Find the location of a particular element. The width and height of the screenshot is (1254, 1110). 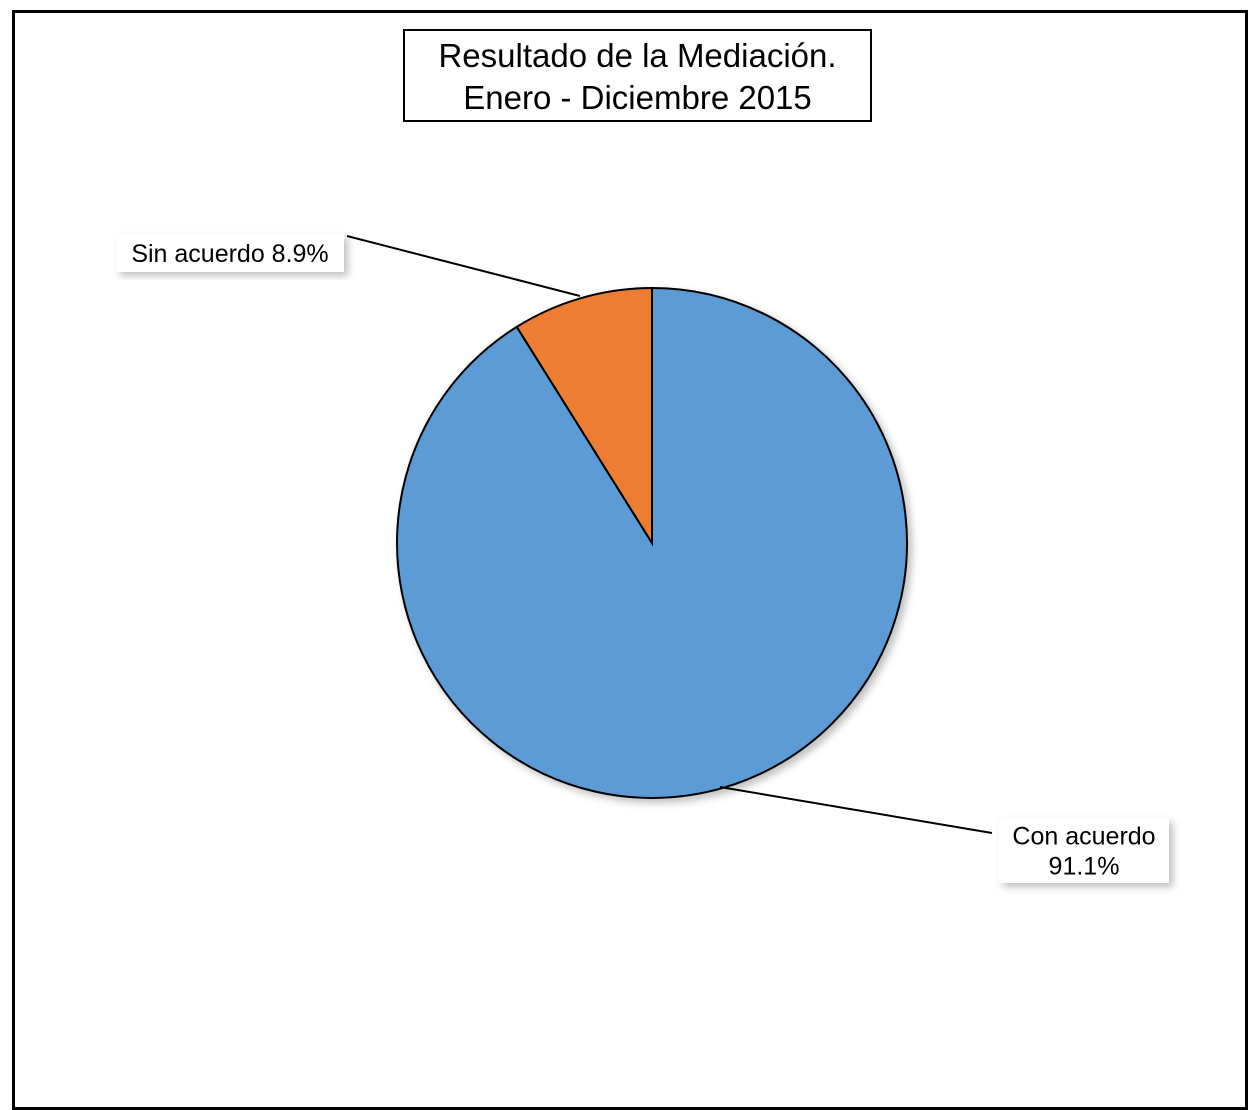

chart-title-line-1: Resultado de la Mediación. is located at coordinates (637, 55).